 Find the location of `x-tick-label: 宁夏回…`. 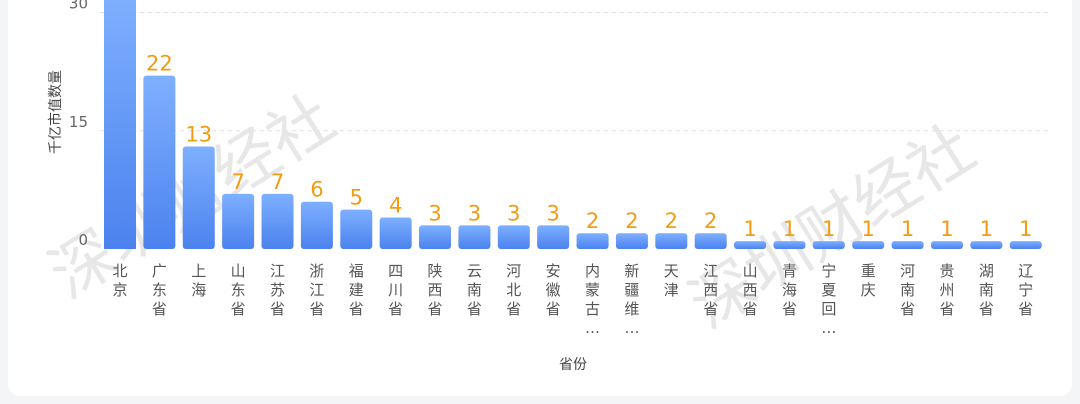

x-tick-label: 宁夏回… is located at coordinates (828, 299).